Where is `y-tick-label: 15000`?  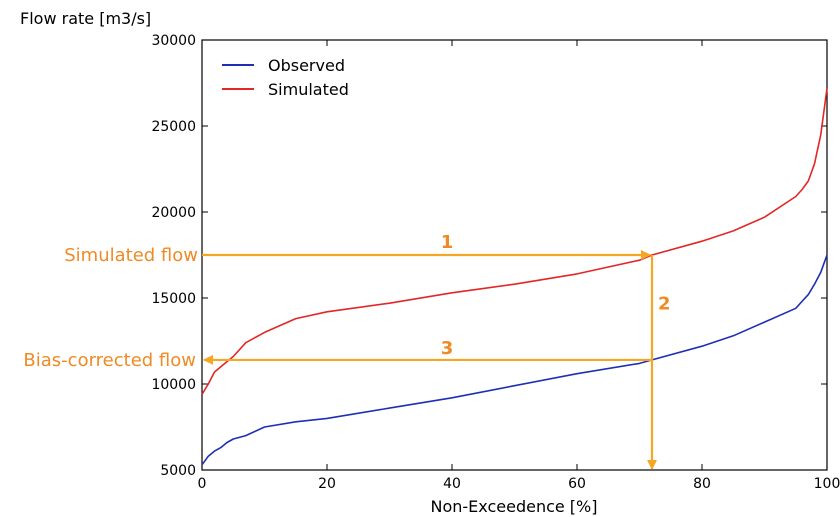
y-tick-label: 15000 is located at coordinates (173, 299).